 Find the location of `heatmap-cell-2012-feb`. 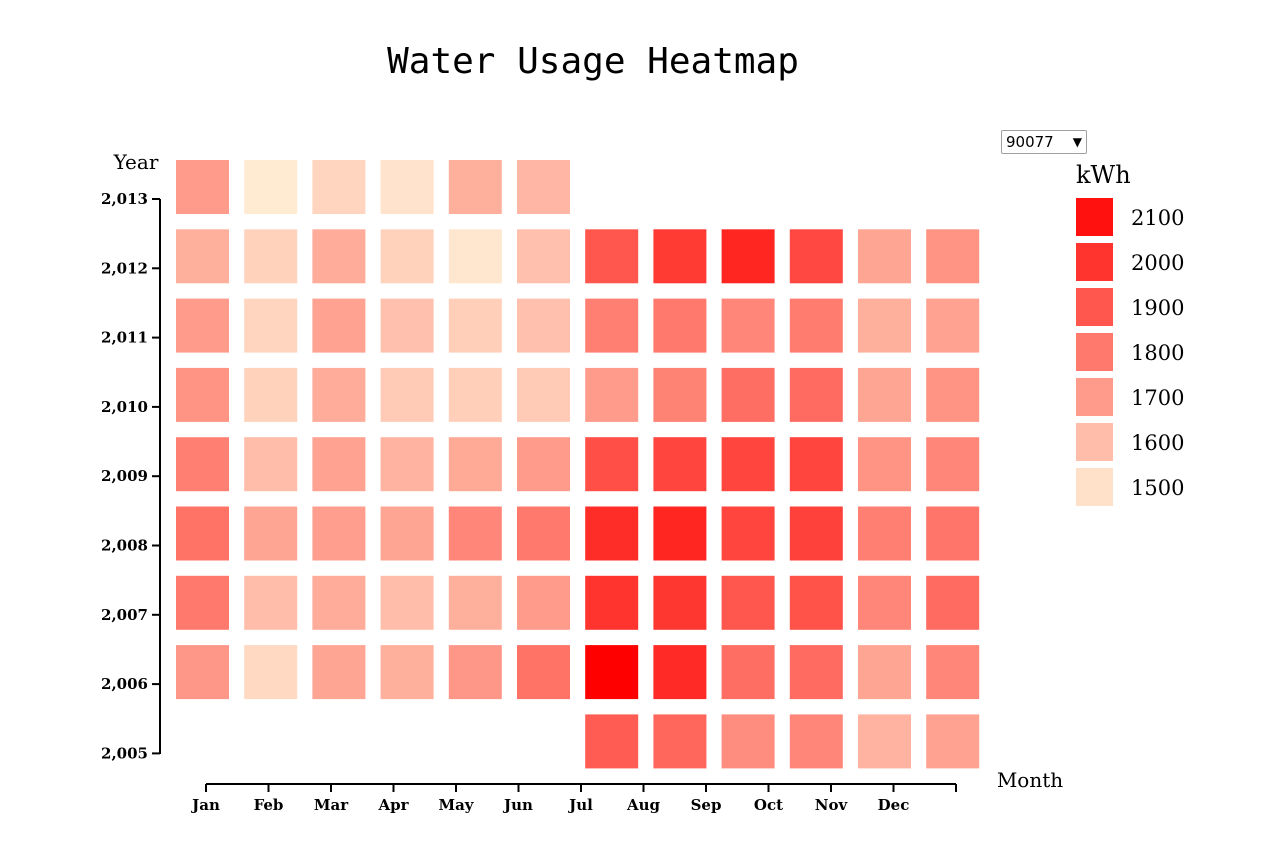

heatmap-cell-2012-feb is located at coordinates (271, 256).